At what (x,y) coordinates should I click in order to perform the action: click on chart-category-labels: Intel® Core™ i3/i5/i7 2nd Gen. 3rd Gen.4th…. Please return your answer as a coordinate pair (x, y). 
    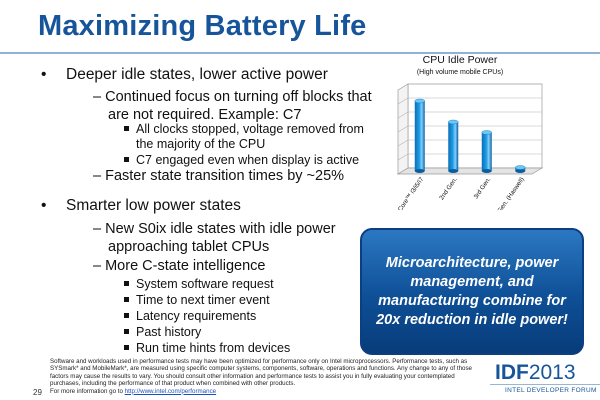
    Looking at the image, I should click on (455, 201).